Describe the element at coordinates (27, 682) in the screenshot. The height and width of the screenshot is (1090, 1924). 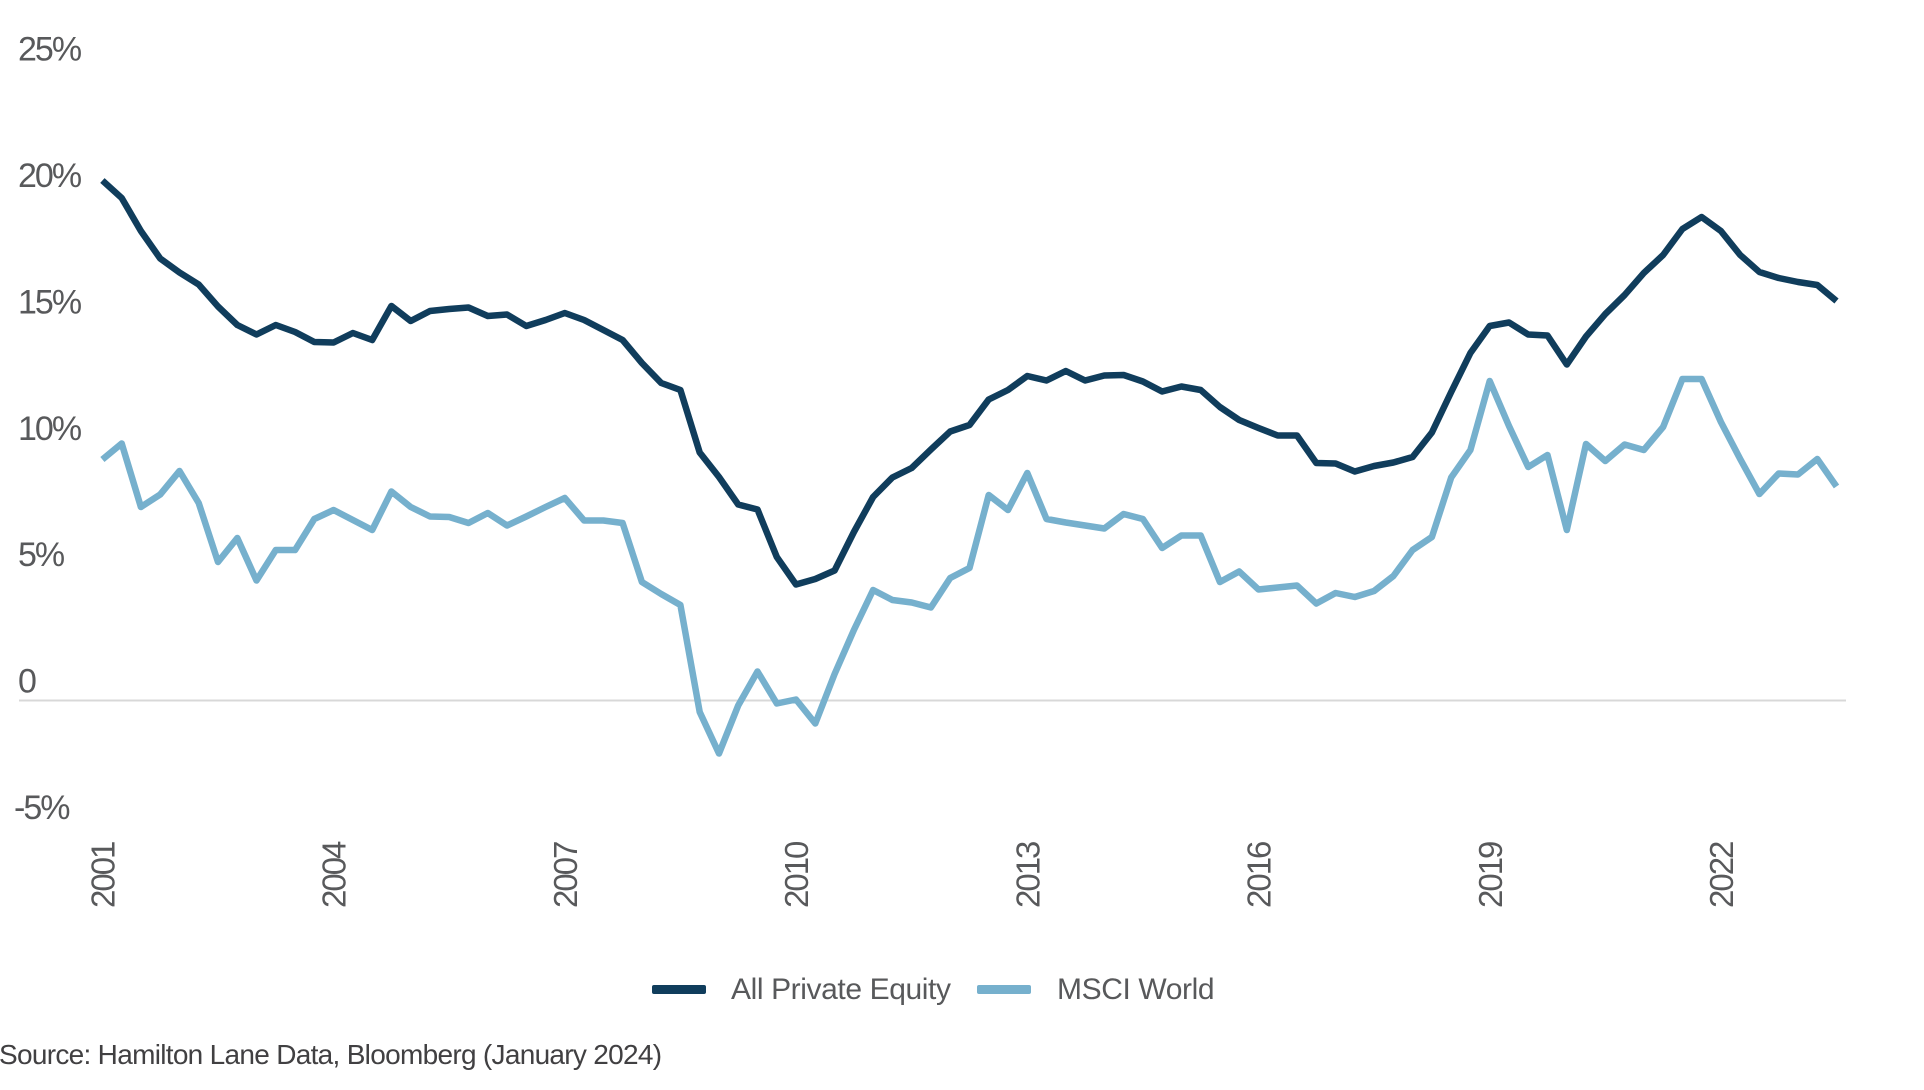
I see `svg-text: 0` at that location.